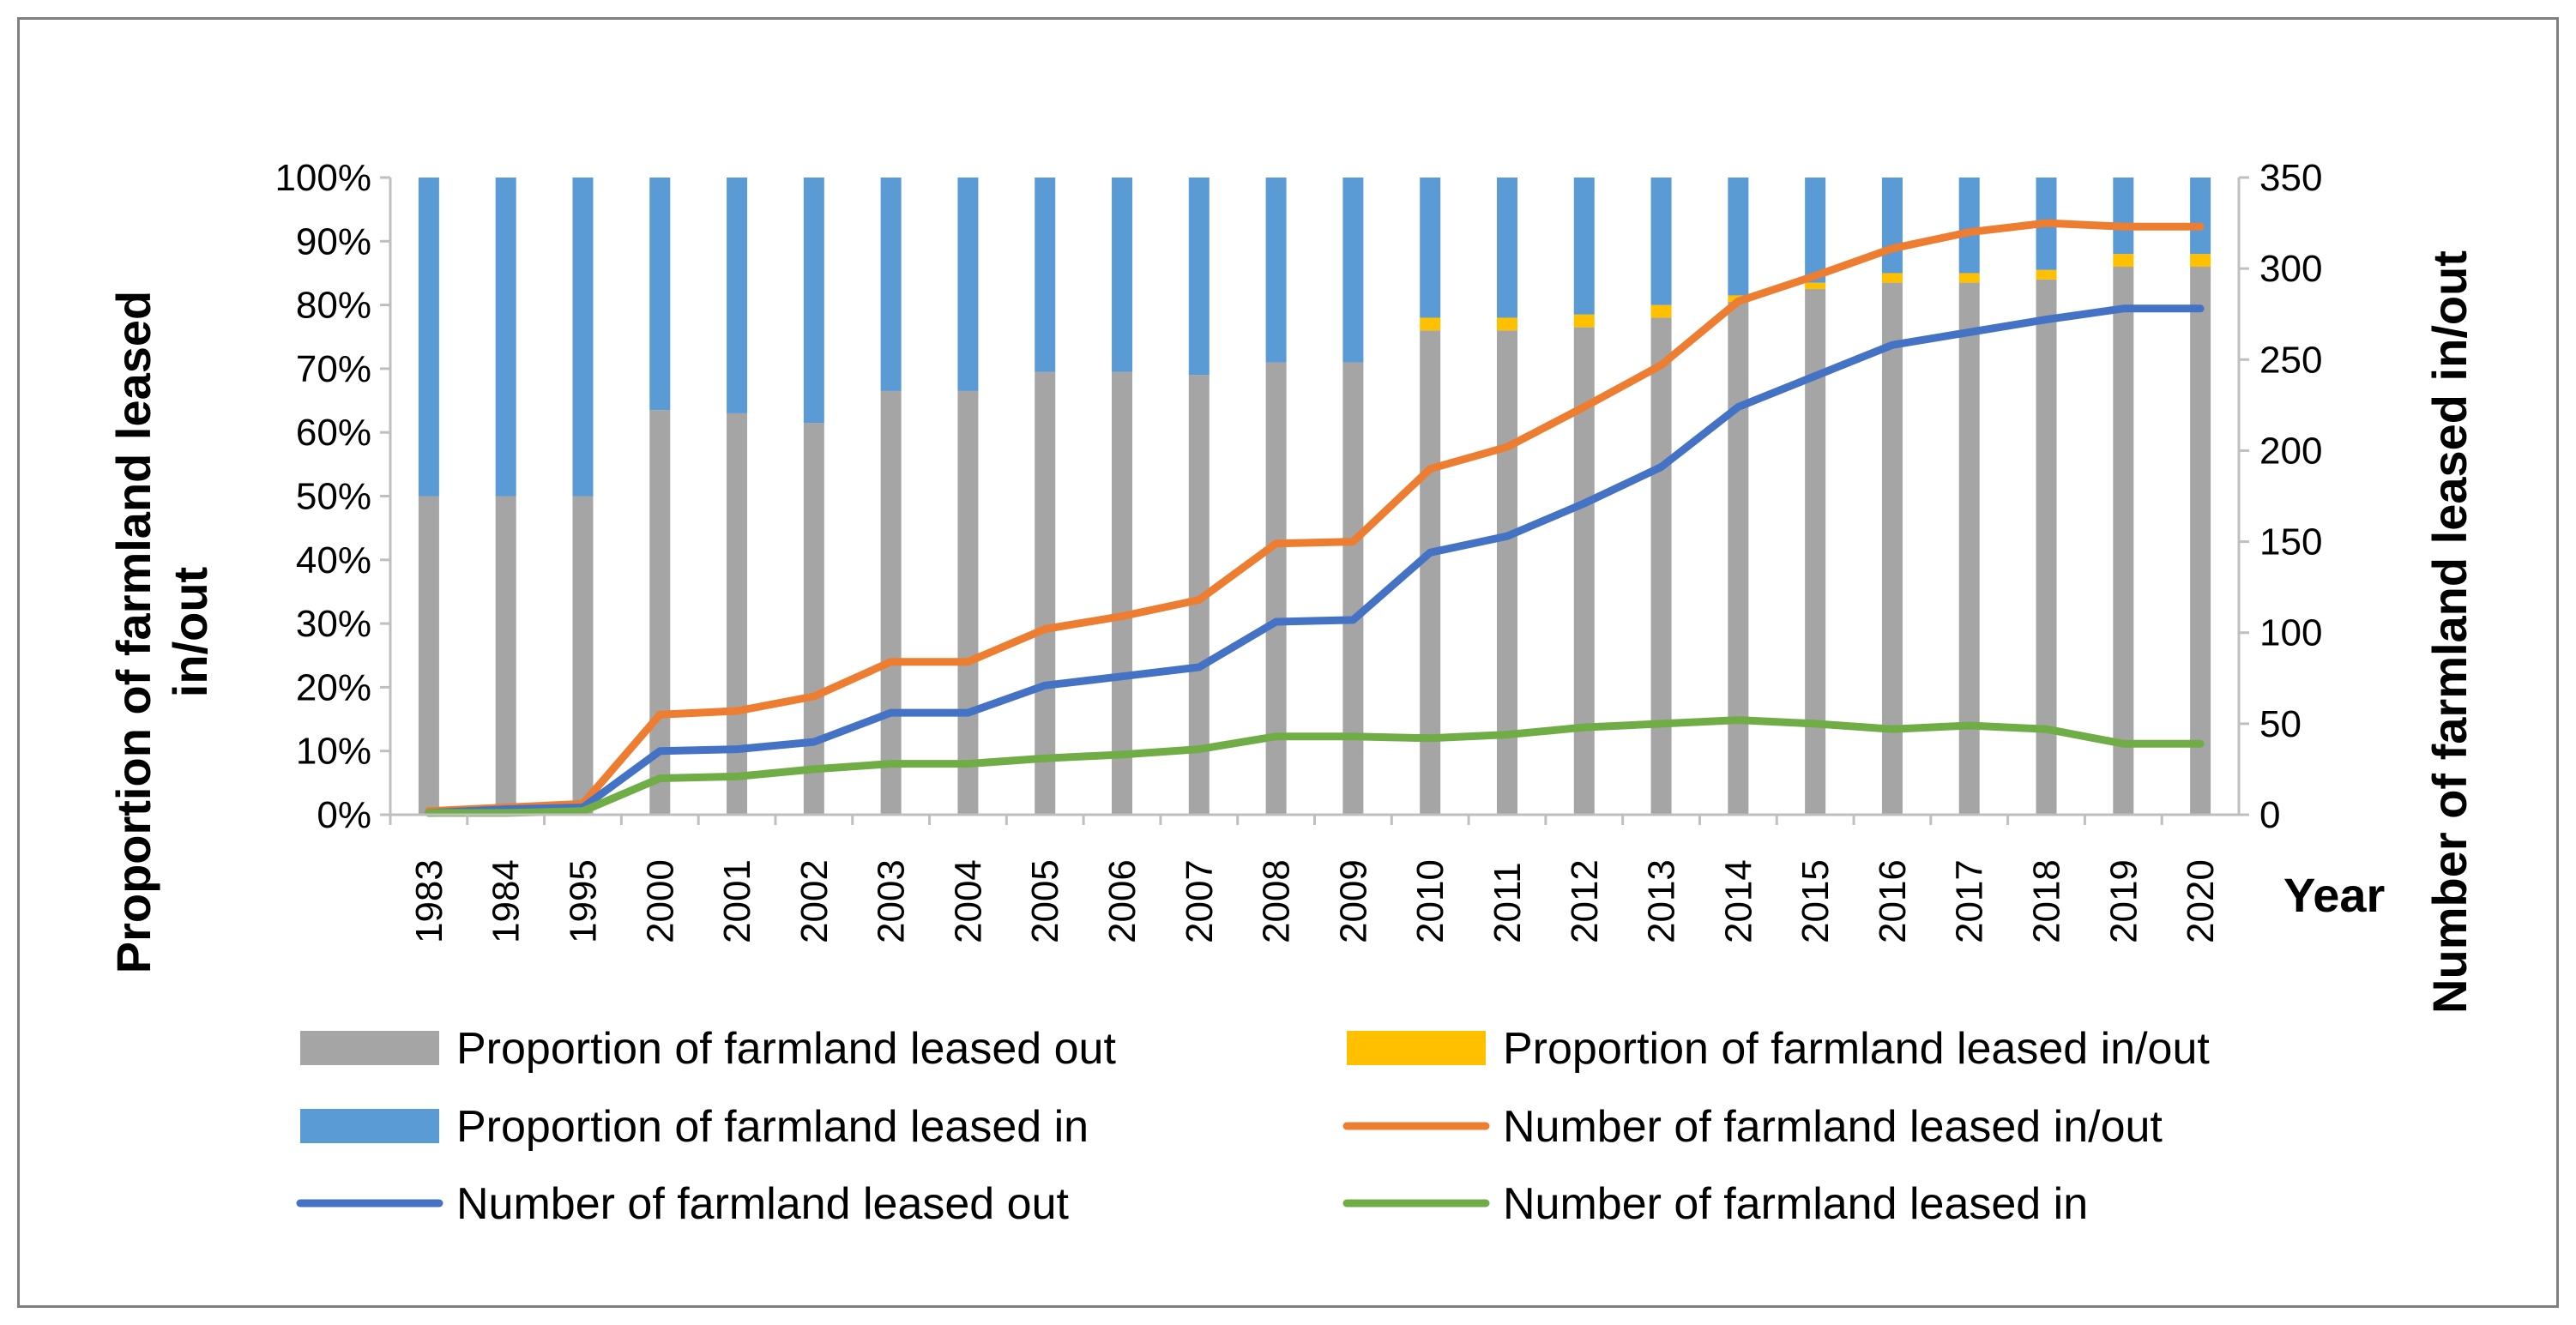 The image size is (2576, 1325). Describe the element at coordinates (428, 337) in the screenshot. I see `bar-s2-1983` at that location.